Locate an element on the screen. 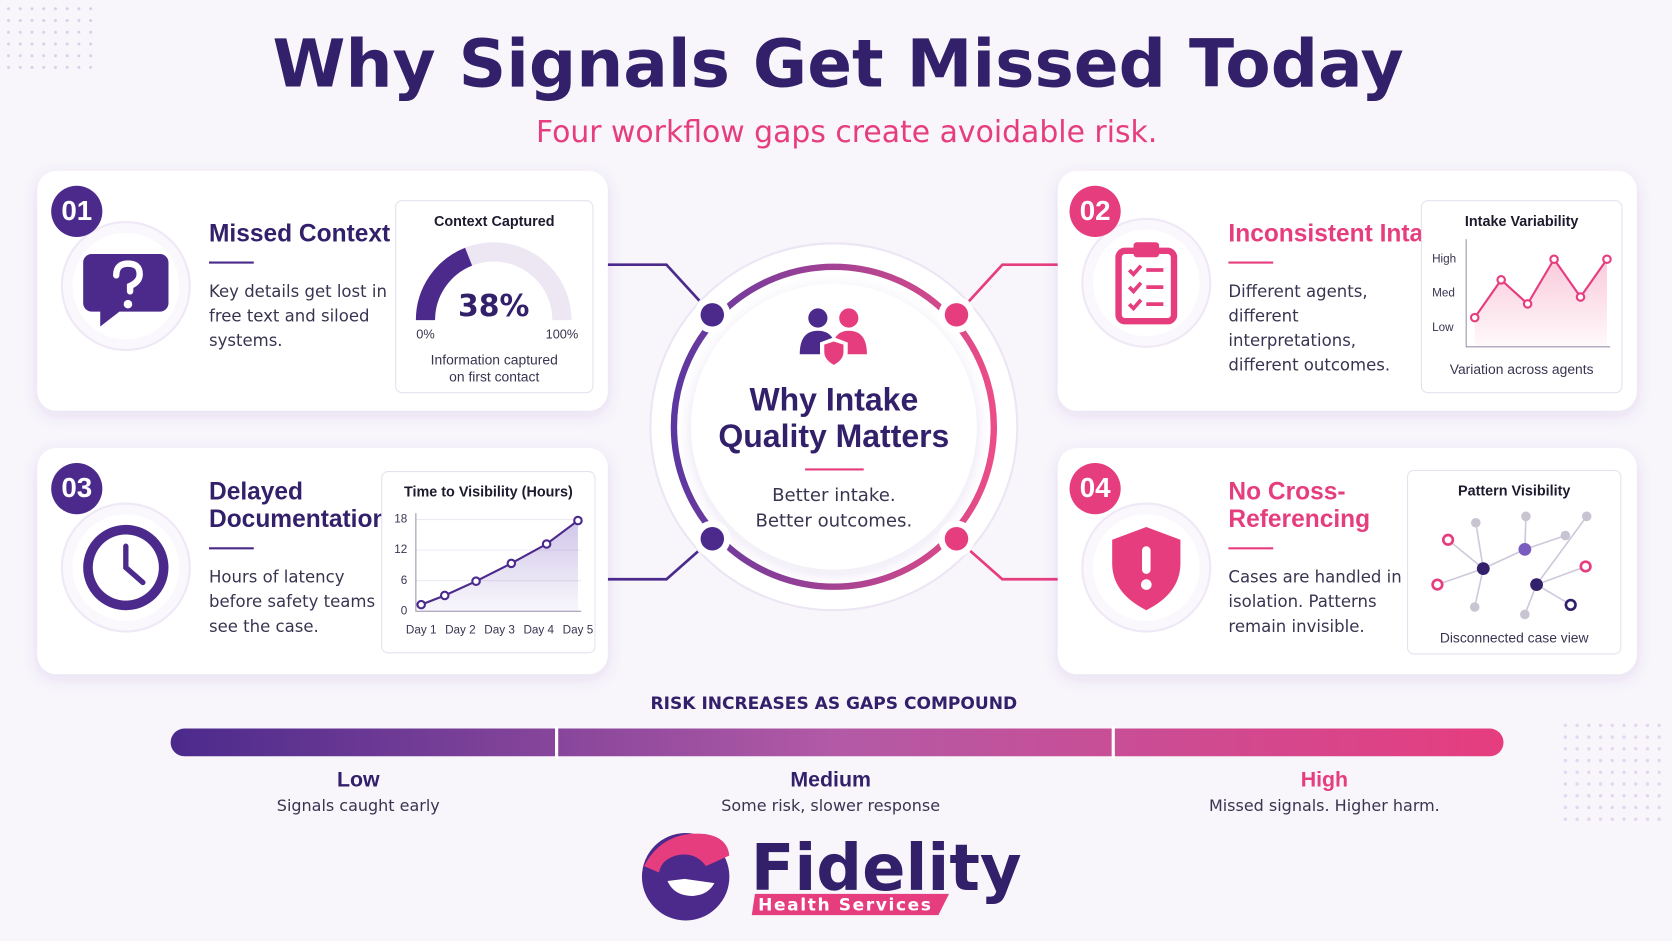 The width and height of the screenshot is (1672, 941). chart-caption: Disconnected case view is located at coordinates (1515, 638).